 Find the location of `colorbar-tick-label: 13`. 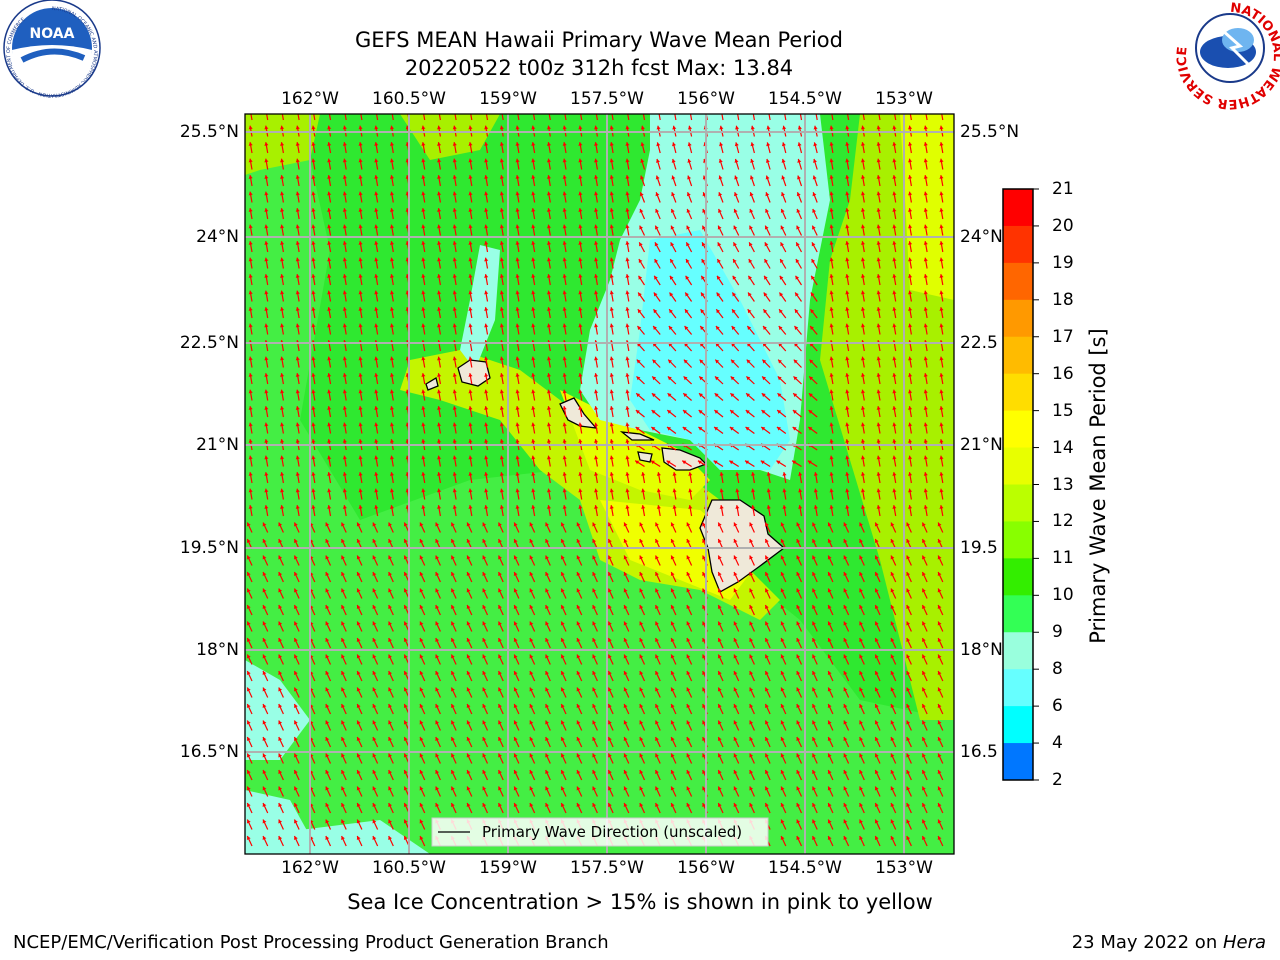

colorbar-tick-label: 13 is located at coordinates (1063, 484).